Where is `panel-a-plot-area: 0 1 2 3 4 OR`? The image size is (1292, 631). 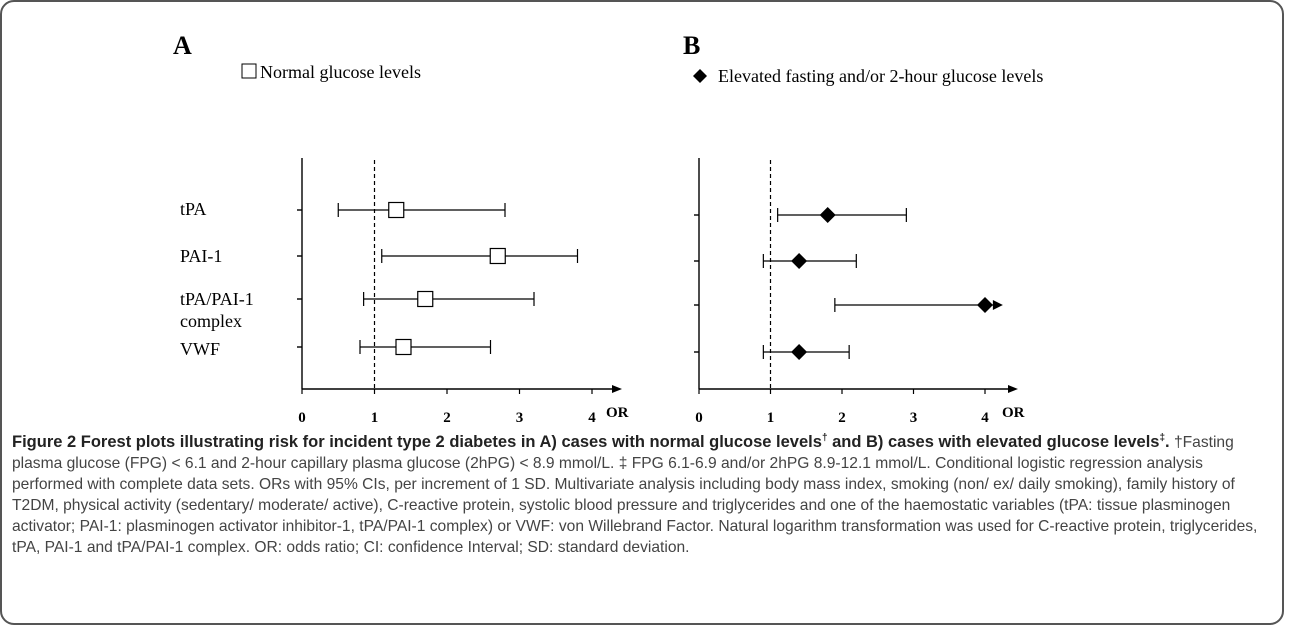 panel-a-plot-area: 0 1 2 3 4 OR is located at coordinates (463, 292).